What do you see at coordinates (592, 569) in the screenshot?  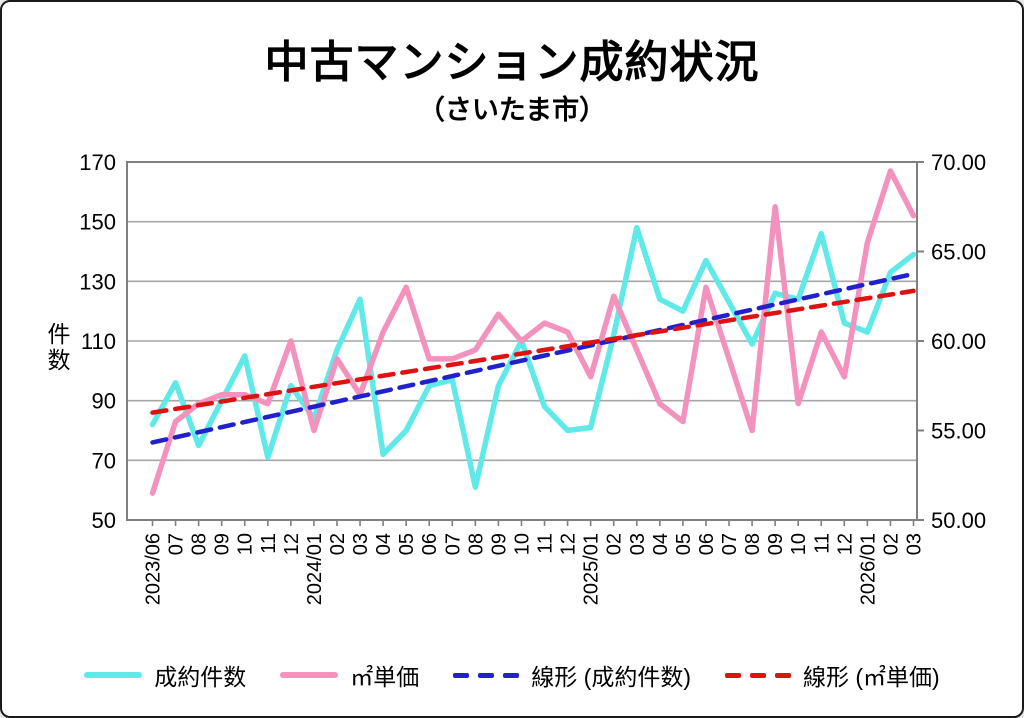 I see `x-axis-label: 2025/01` at bounding box center [592, 569].